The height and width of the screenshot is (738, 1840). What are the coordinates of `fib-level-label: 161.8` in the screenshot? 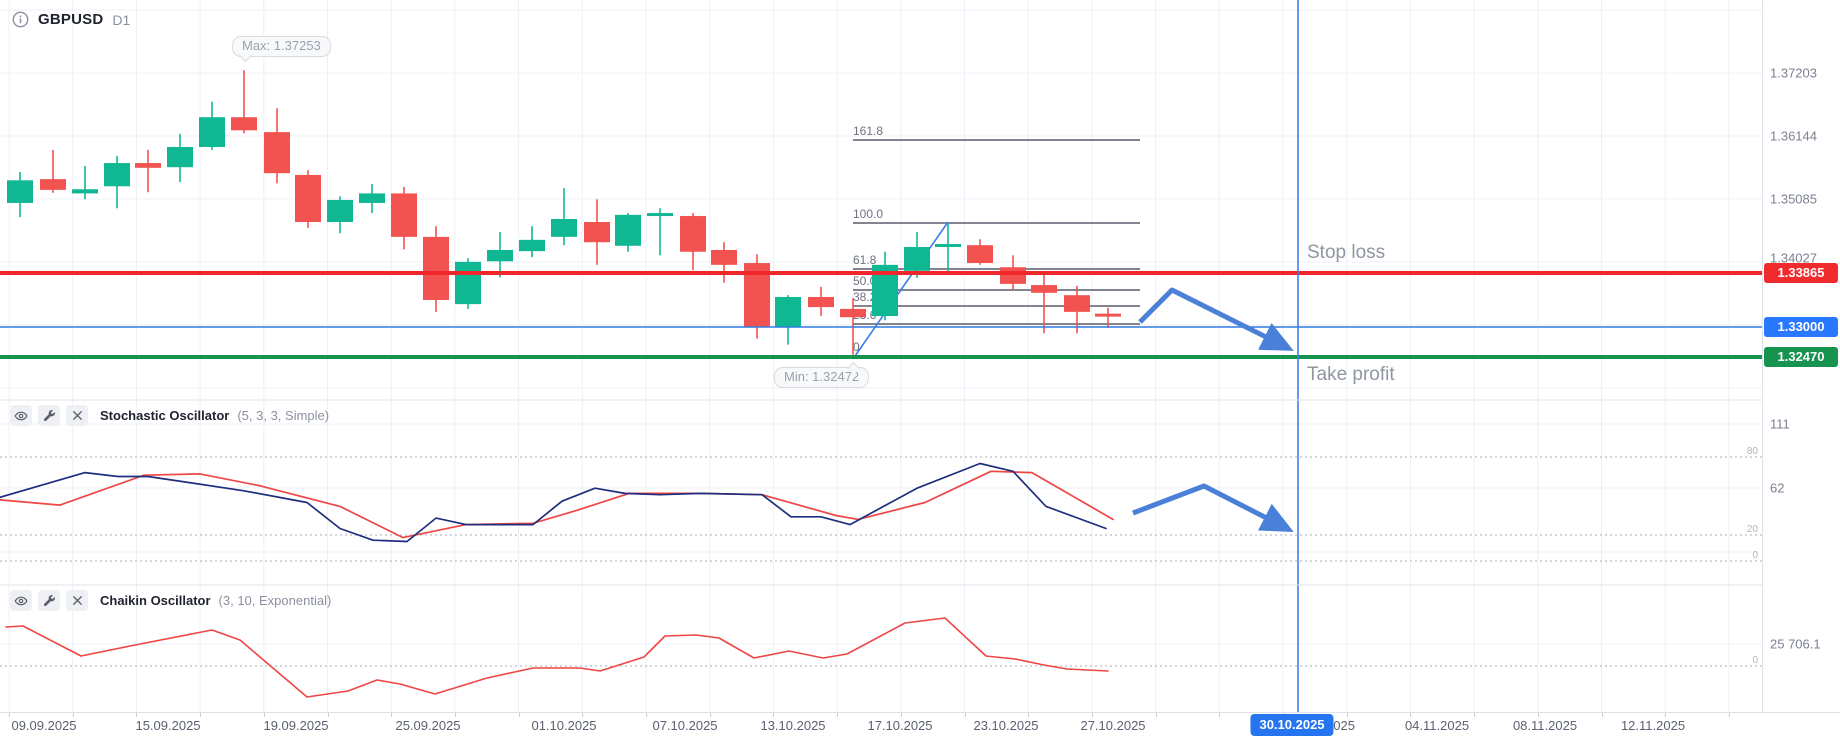 It's located at (868, 131).